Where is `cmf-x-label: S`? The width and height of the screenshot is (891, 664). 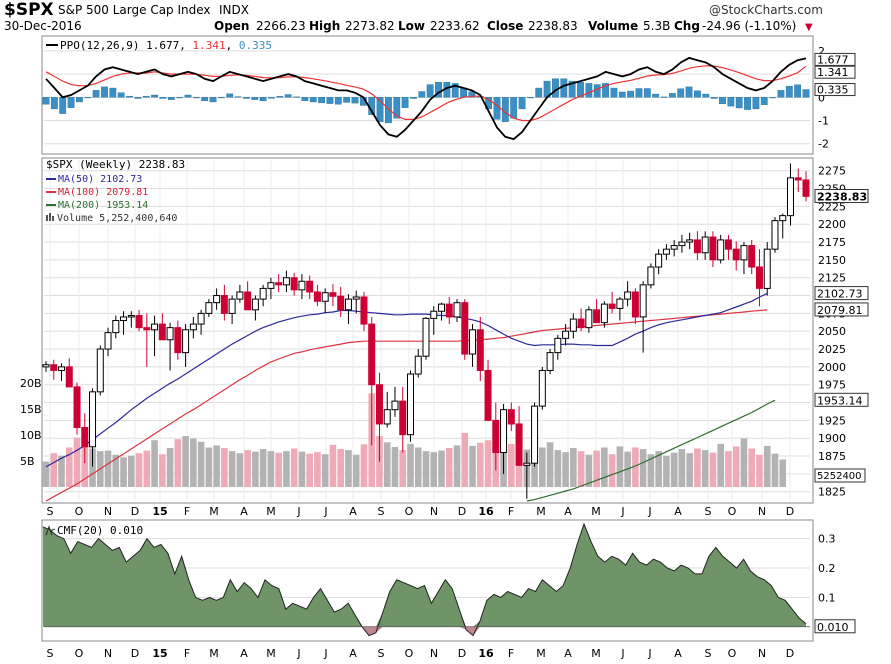 cmf-x-label: S is located at coordinates (708, 653).